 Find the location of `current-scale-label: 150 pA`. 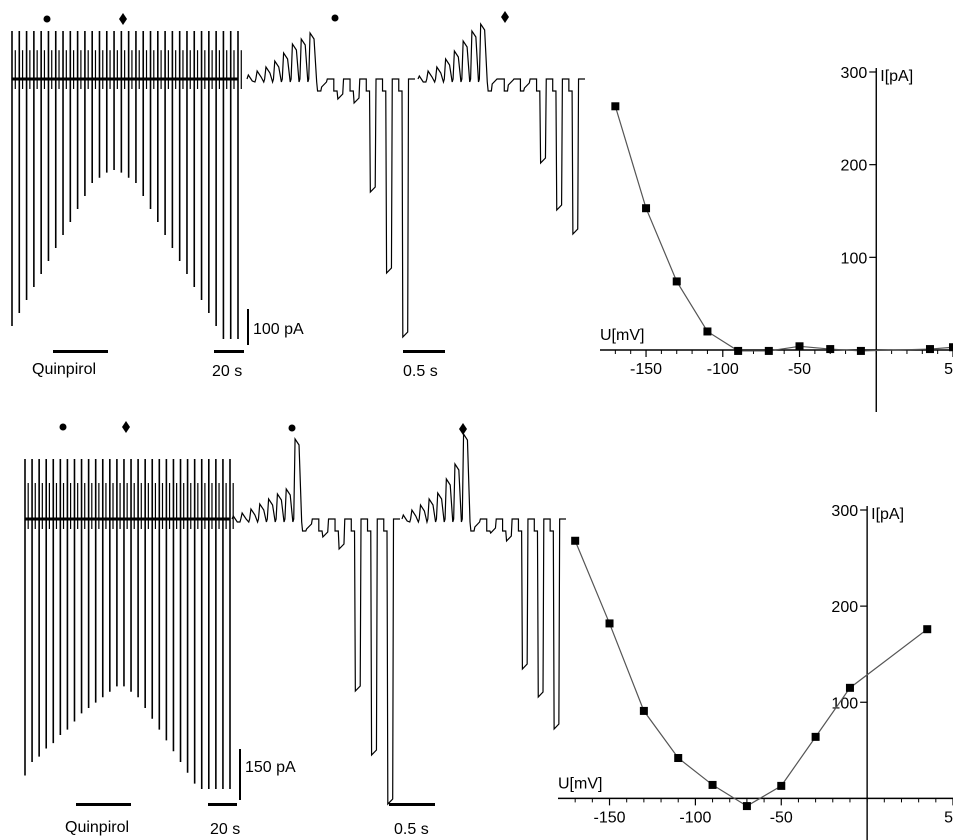

current-scale-label: 150 pA is located at coordinates (270, 767).